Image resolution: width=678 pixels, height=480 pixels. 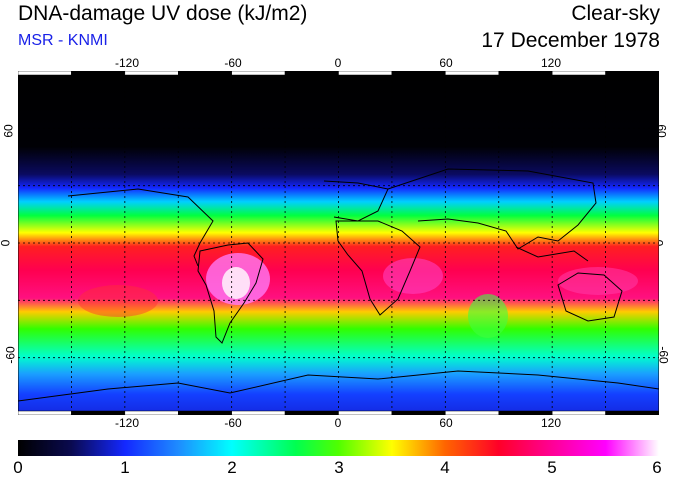 What do you see at coordinates (615, 13) in the screenshot?
I see `sky-condition-label: Clear-sky` at bounding box center [615, 13].